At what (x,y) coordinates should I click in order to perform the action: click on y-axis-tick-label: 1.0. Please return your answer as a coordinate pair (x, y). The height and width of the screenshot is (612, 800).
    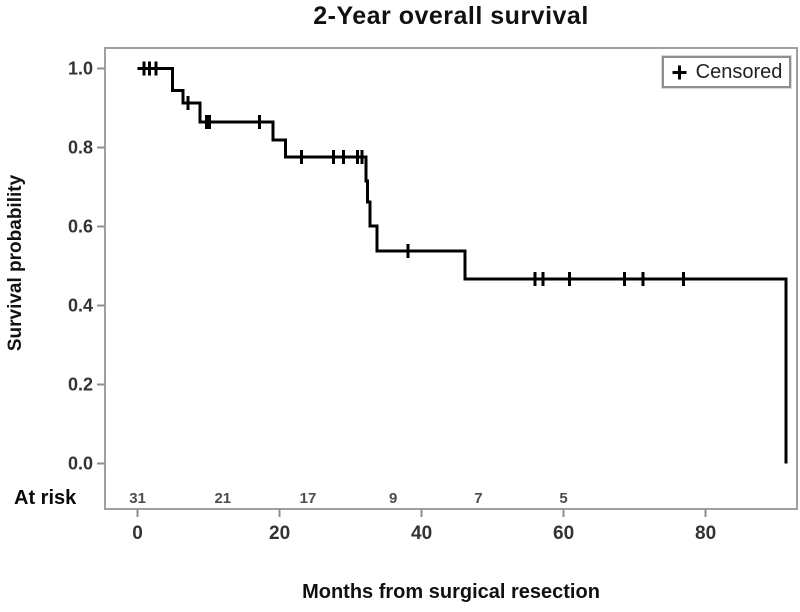
    Looking at the image, I should click on (80, 68).